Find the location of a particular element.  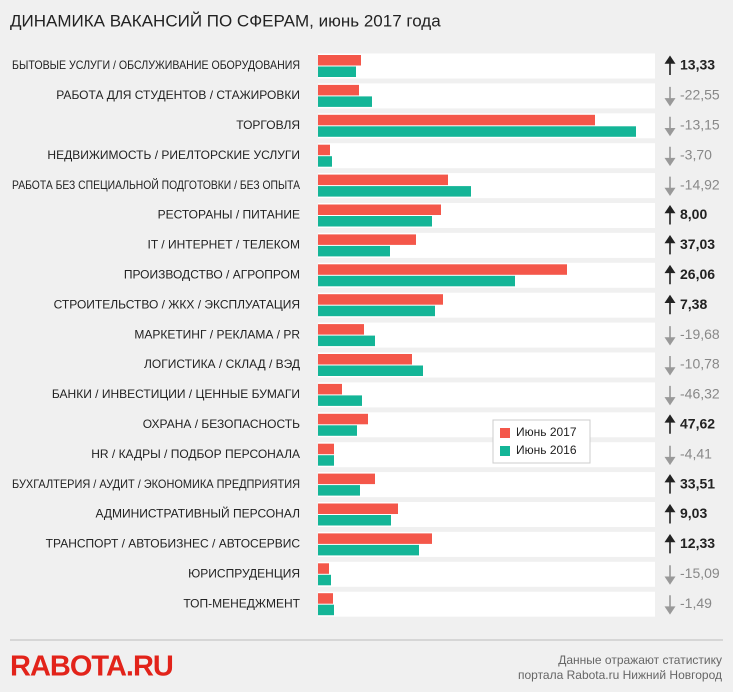

change-label: -14,92 is located at coordinates (700, 184).